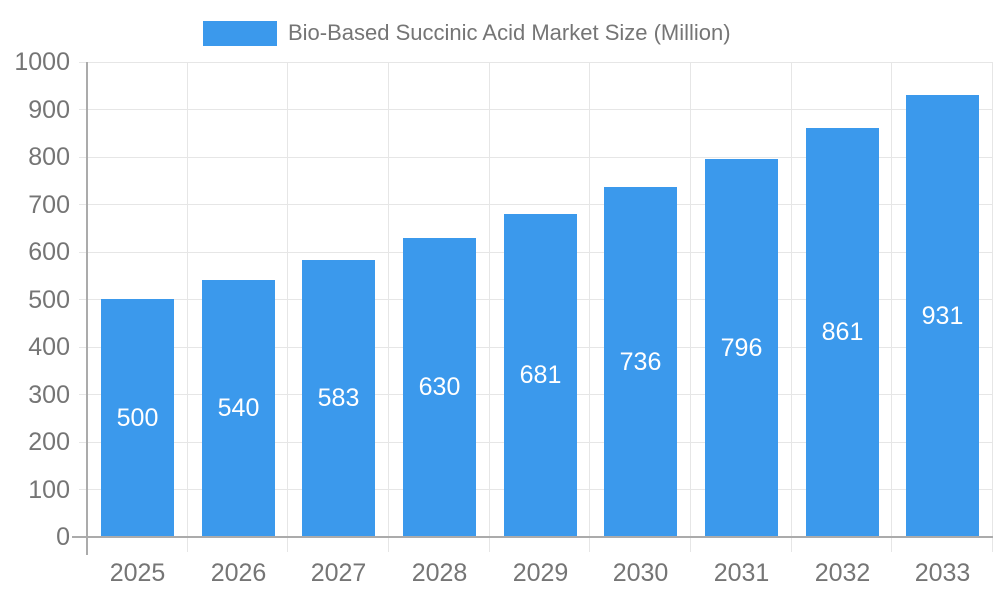 The height and width of the screenshot is (600, 1000). I want to click on bar-2032: 861, so click(842, 332).